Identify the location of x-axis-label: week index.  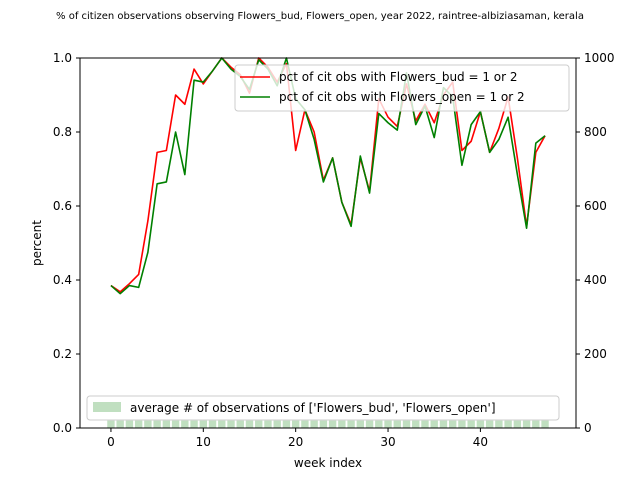
(328, 463).